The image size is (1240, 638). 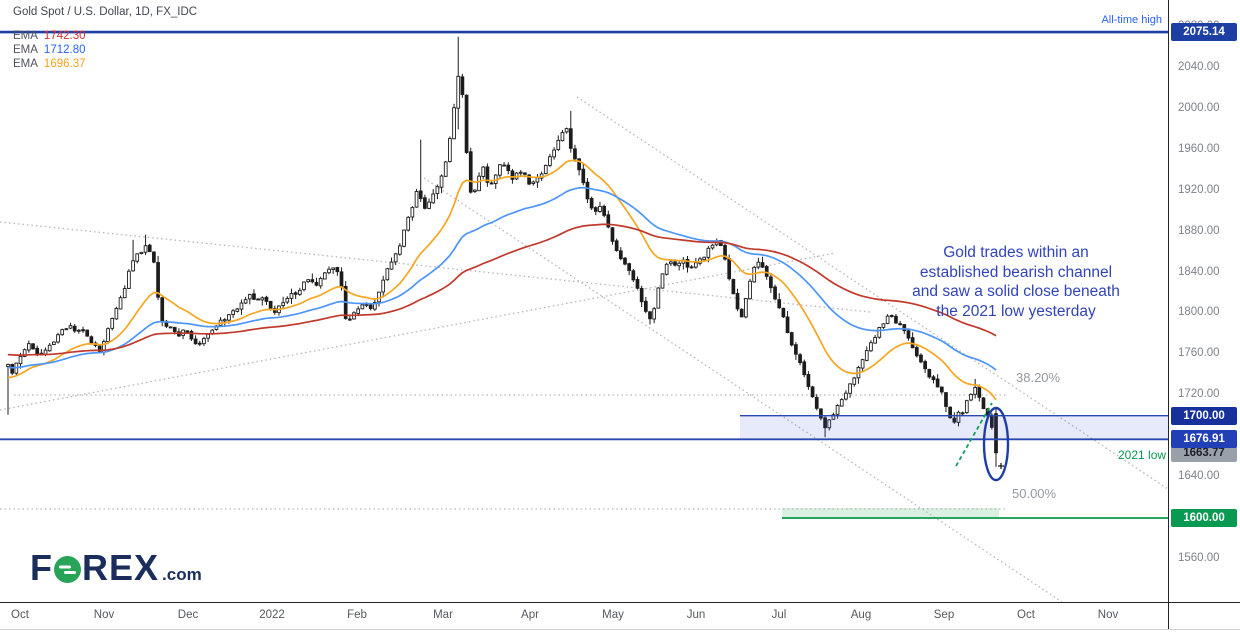 I want to click on support-target-zone, so click(x=890, y=513).